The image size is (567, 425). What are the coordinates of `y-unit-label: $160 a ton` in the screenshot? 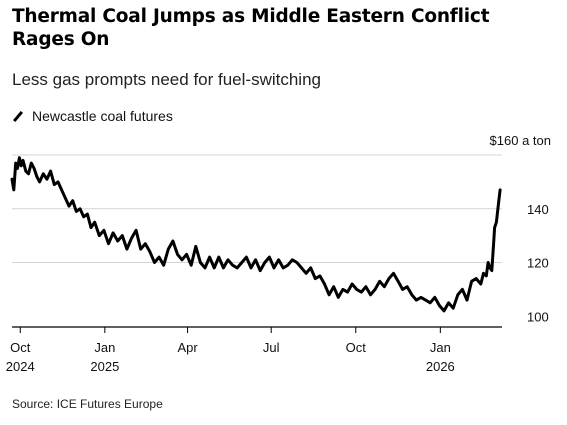 It's located at (520, 140).